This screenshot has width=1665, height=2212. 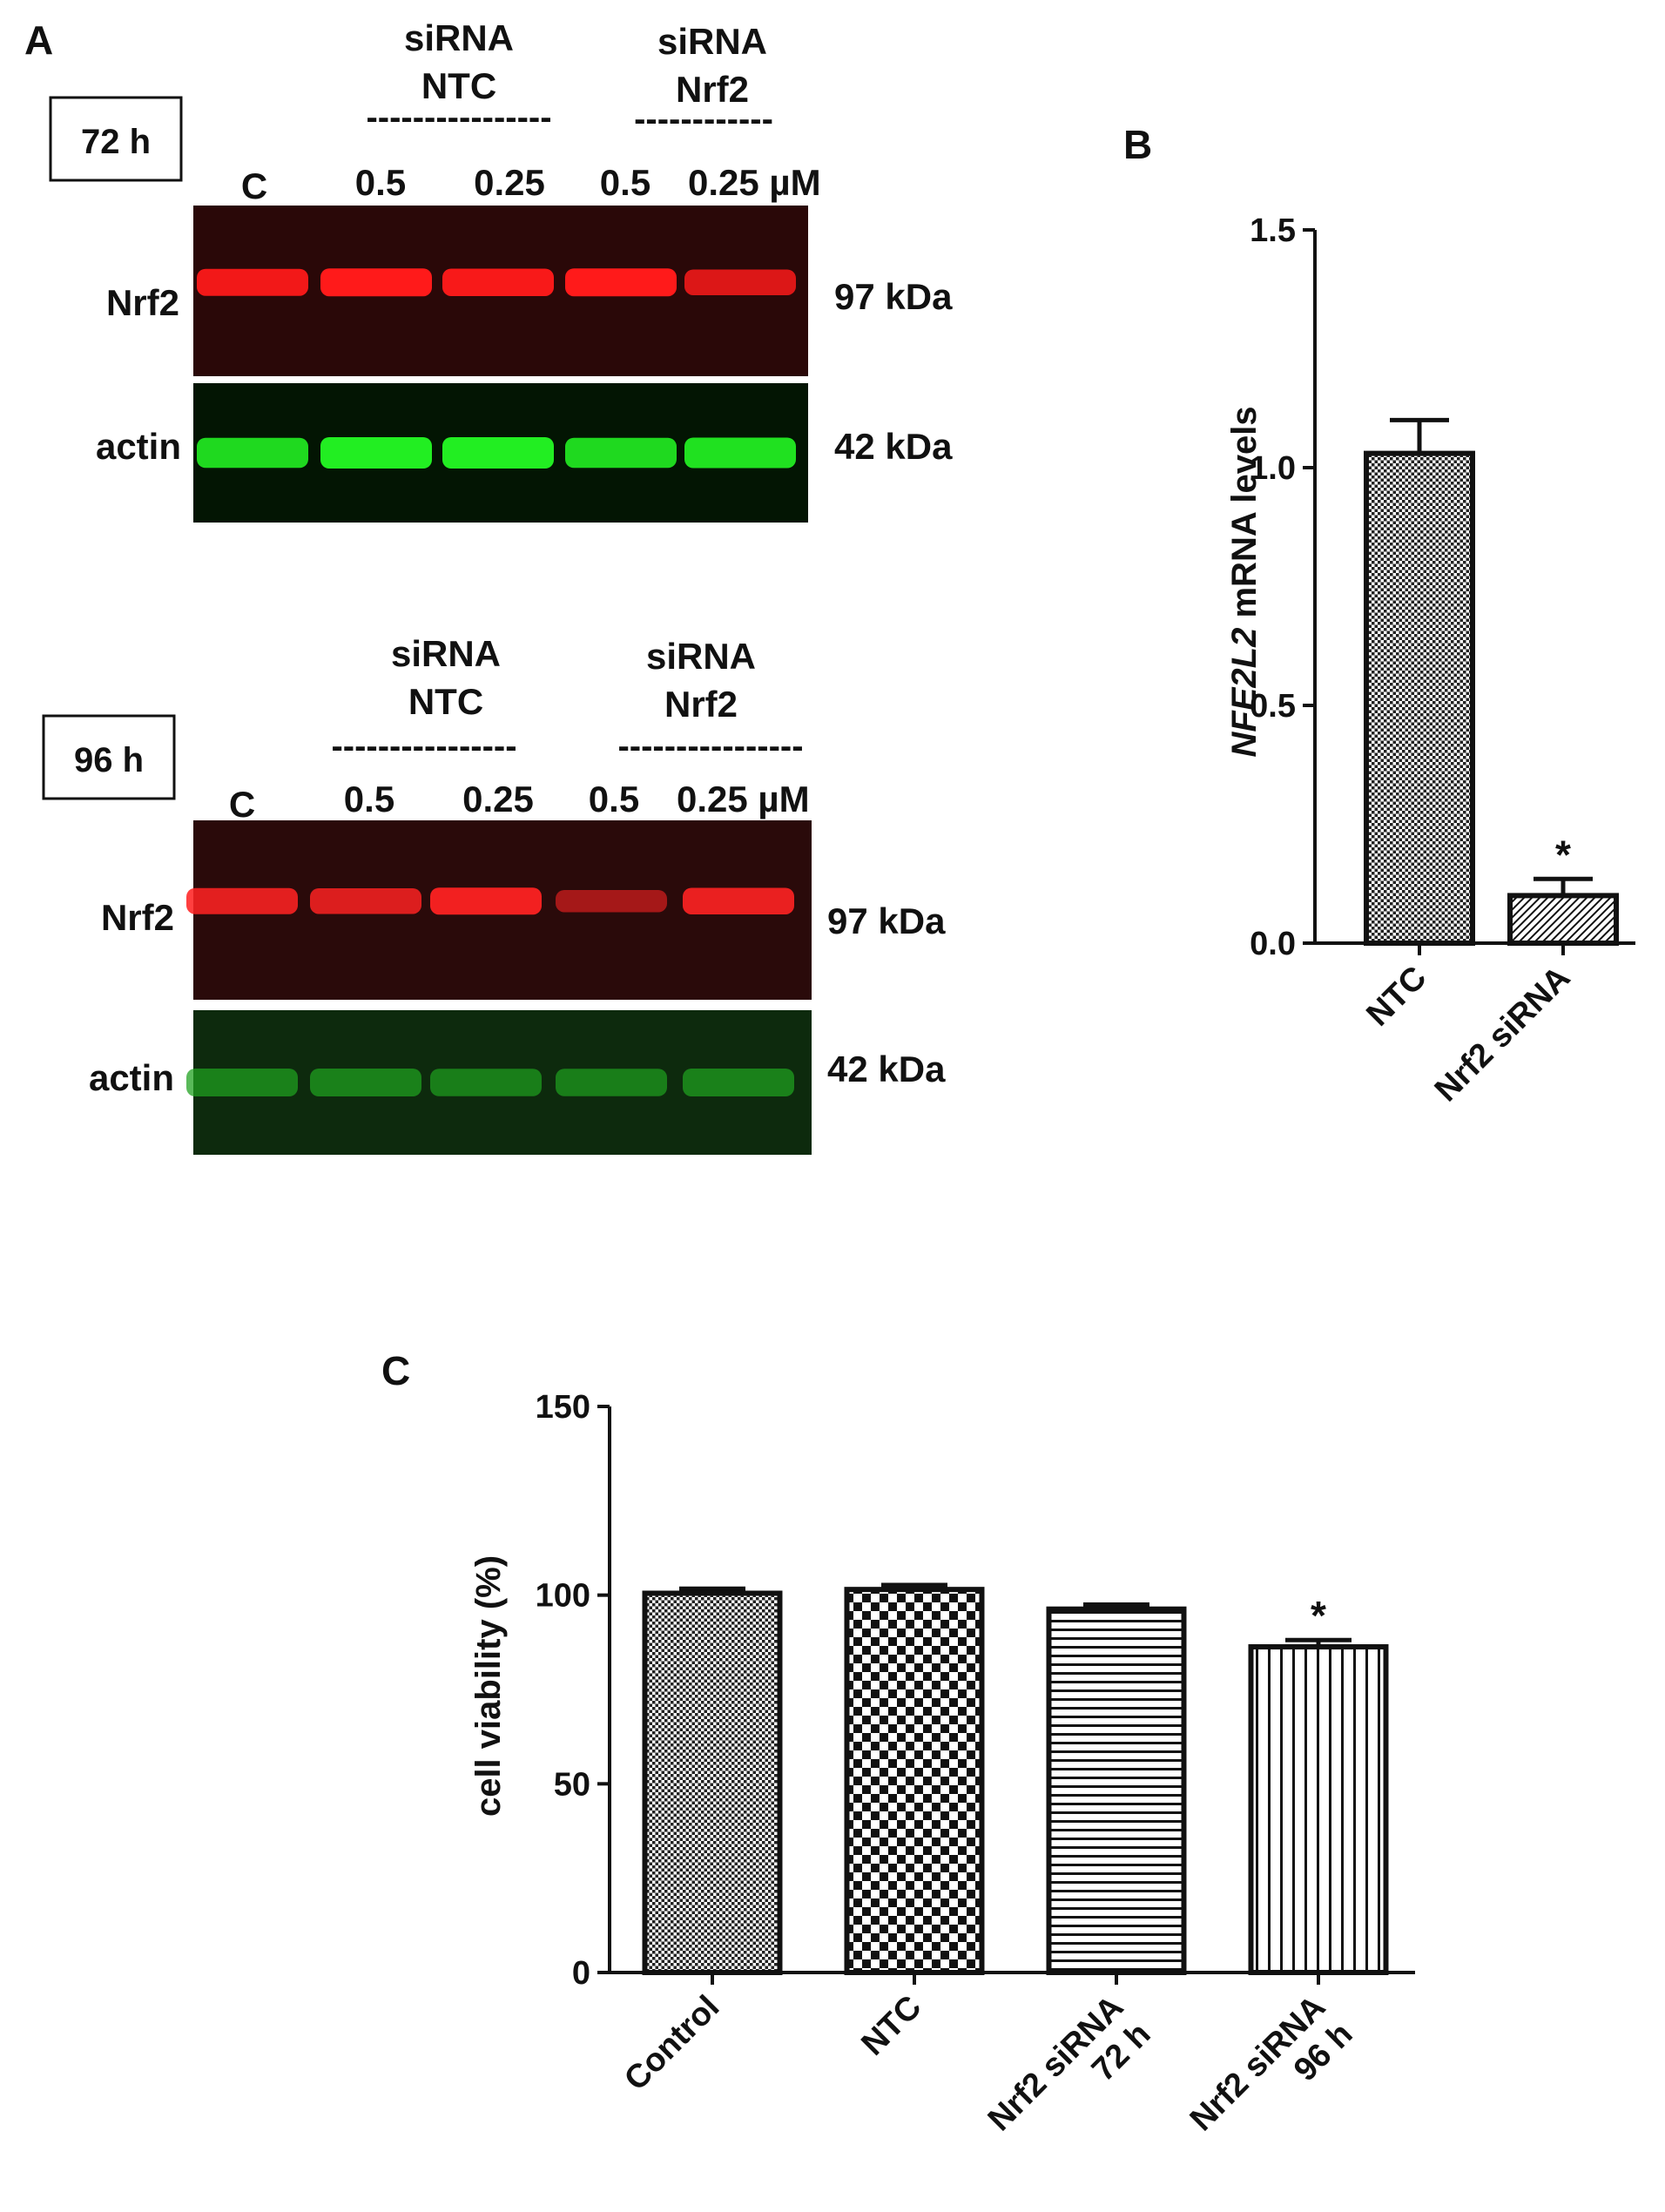 I want to click on time-box-72h, so click(x=116, y=139).